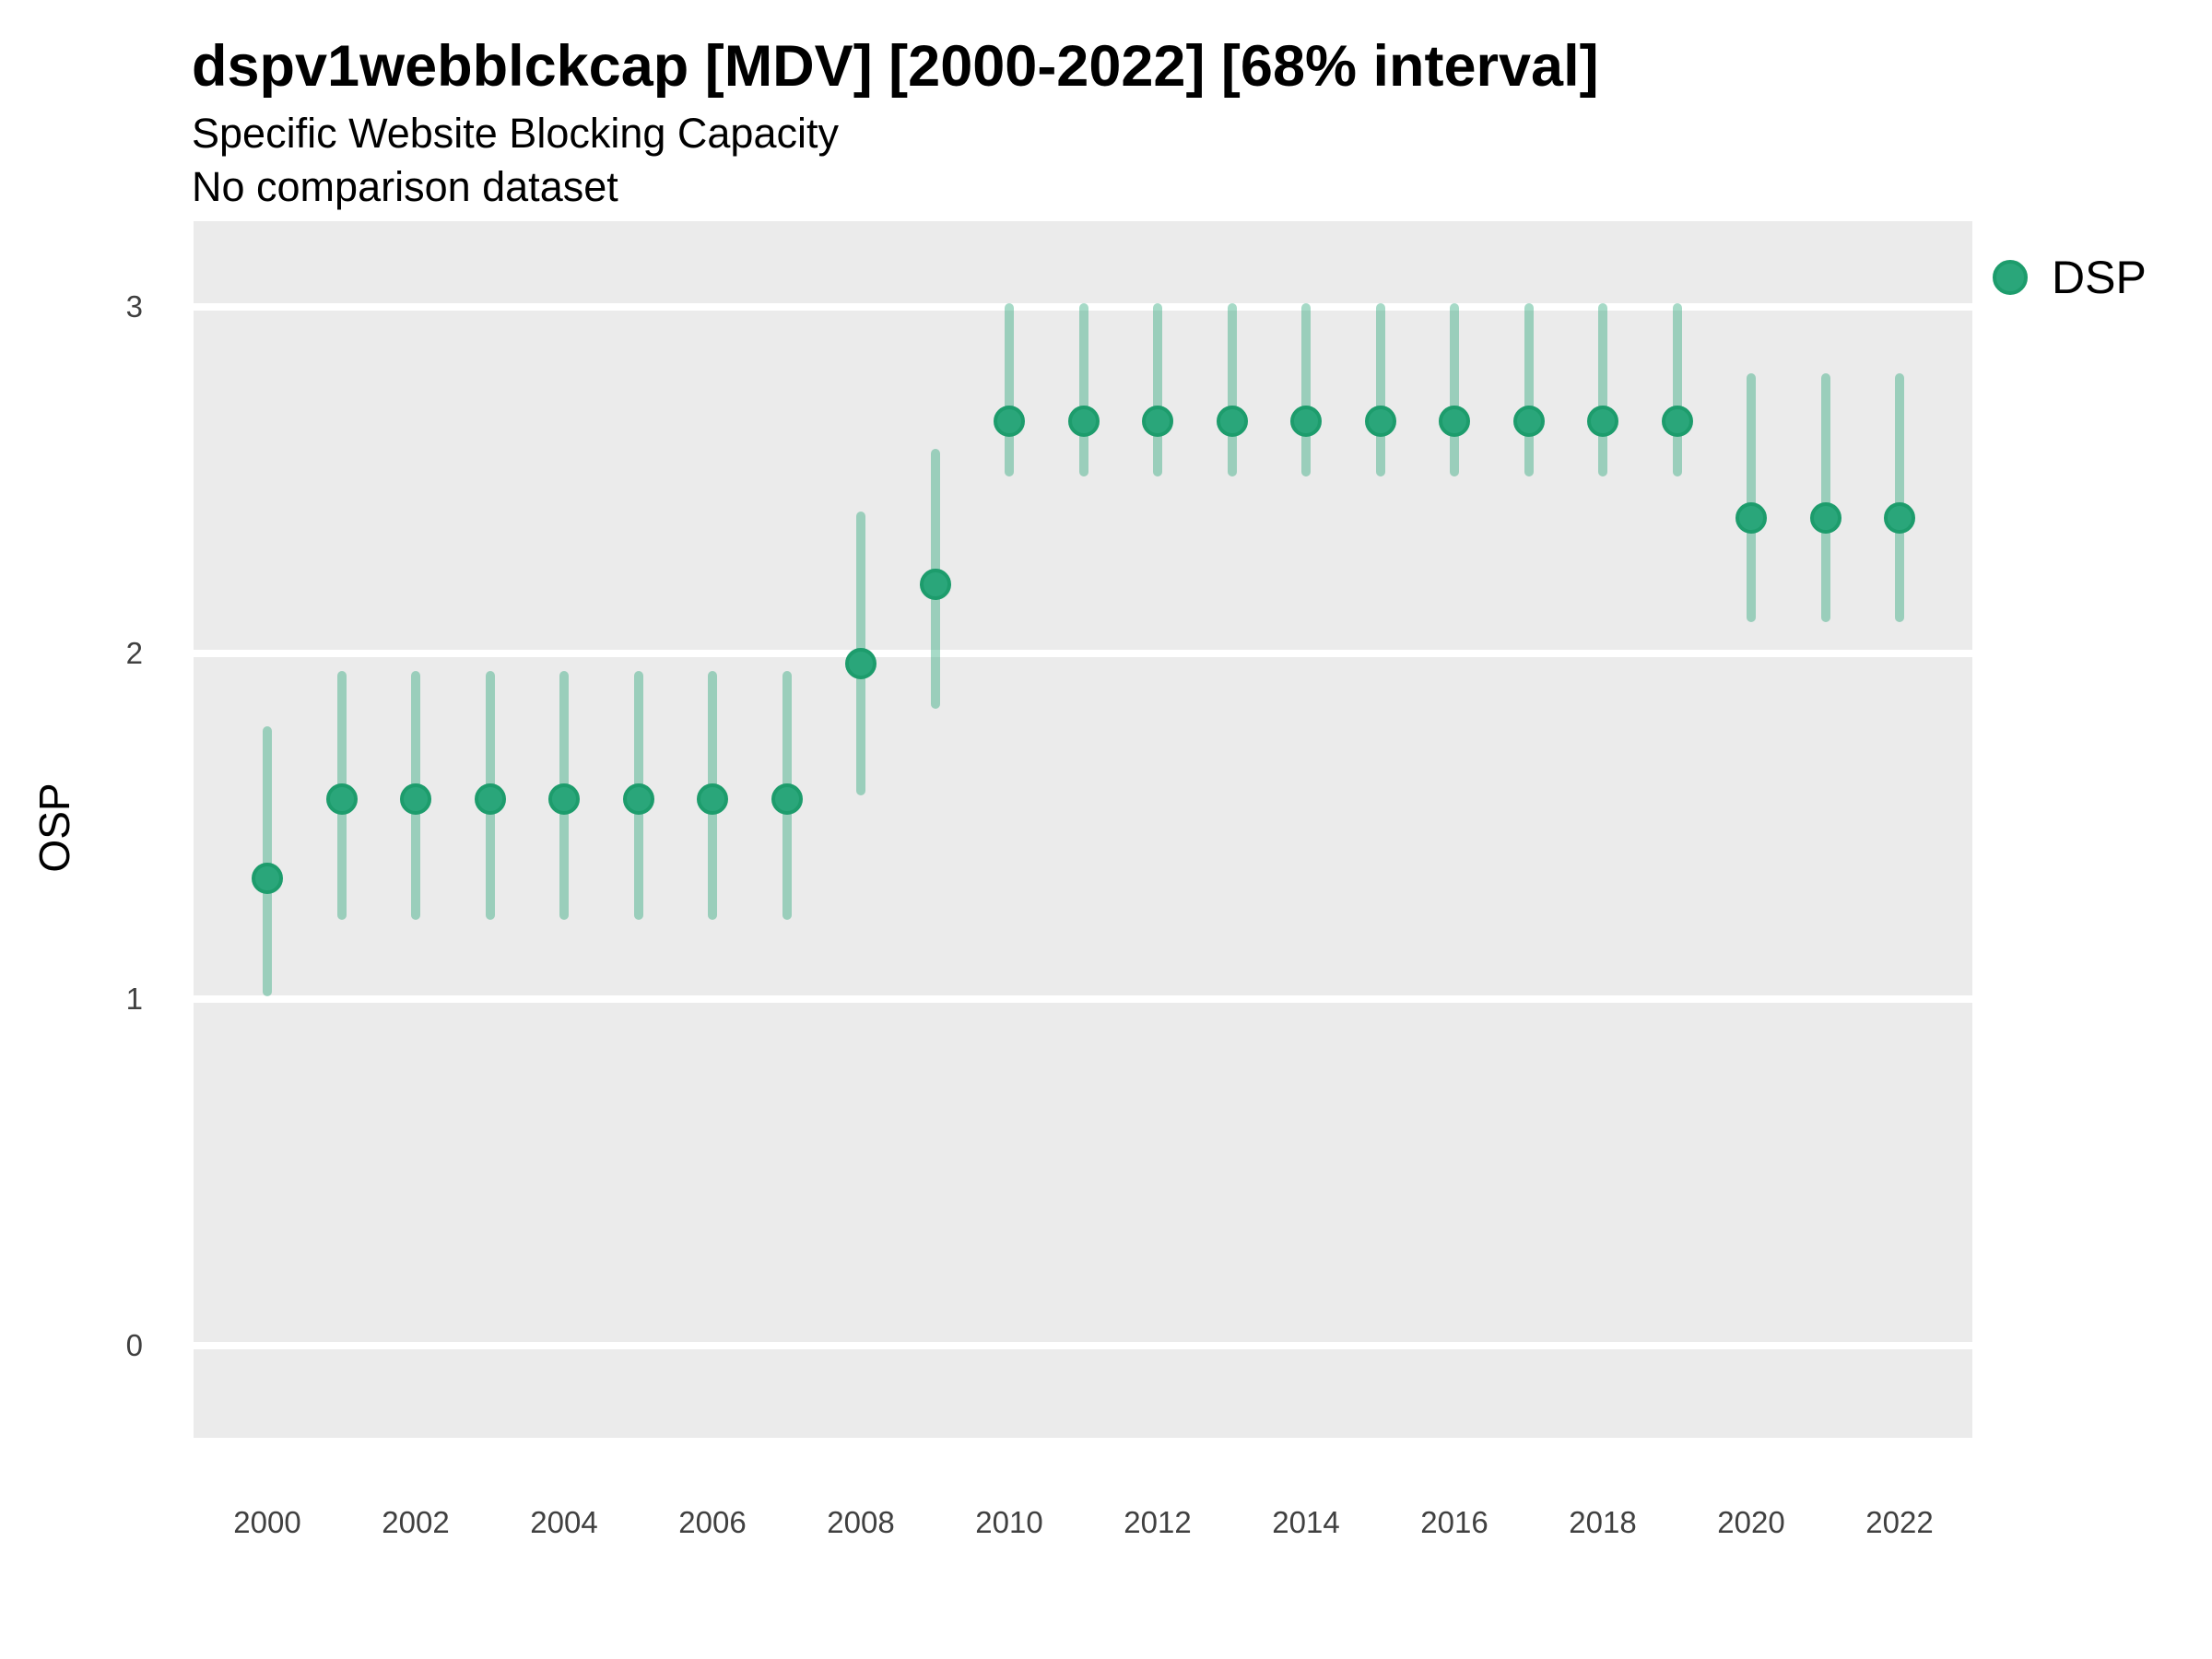  Describe the element at coordinates (134, 999) in the screenshot. I see `y-tick-1: 1` at that location.